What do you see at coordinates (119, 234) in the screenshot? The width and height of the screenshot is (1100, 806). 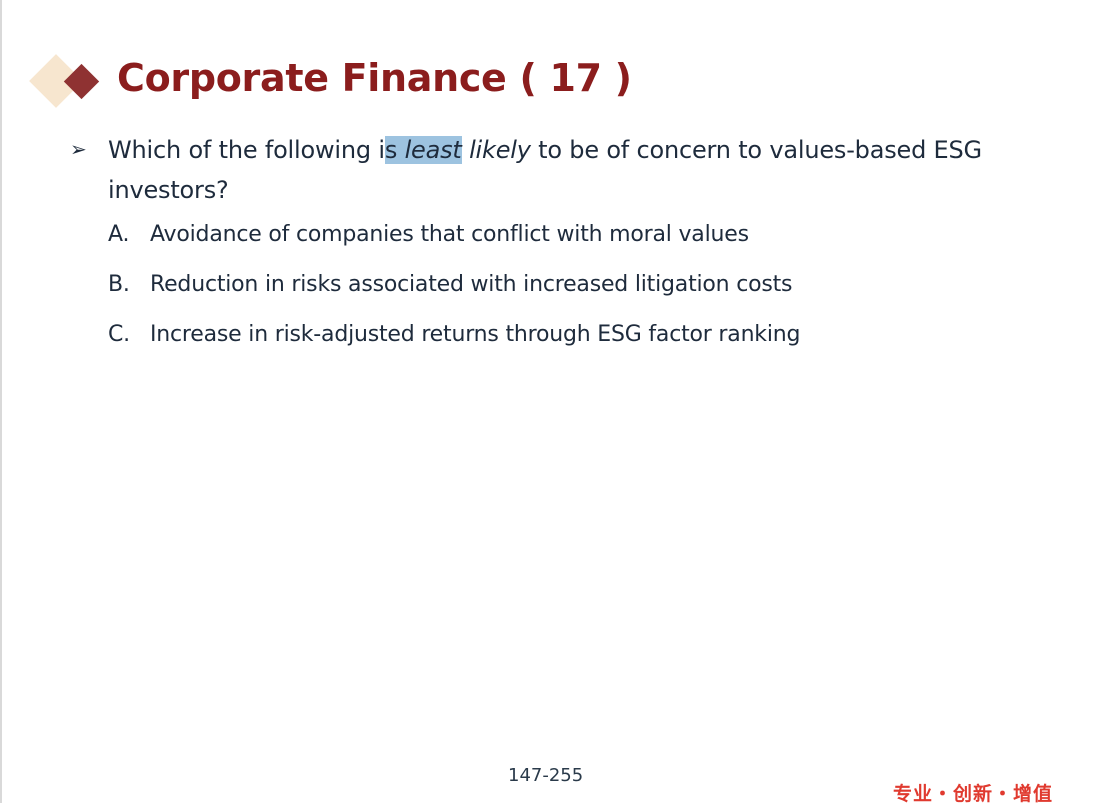 I see `option-letter: A.` at bounding box center [119, 234].